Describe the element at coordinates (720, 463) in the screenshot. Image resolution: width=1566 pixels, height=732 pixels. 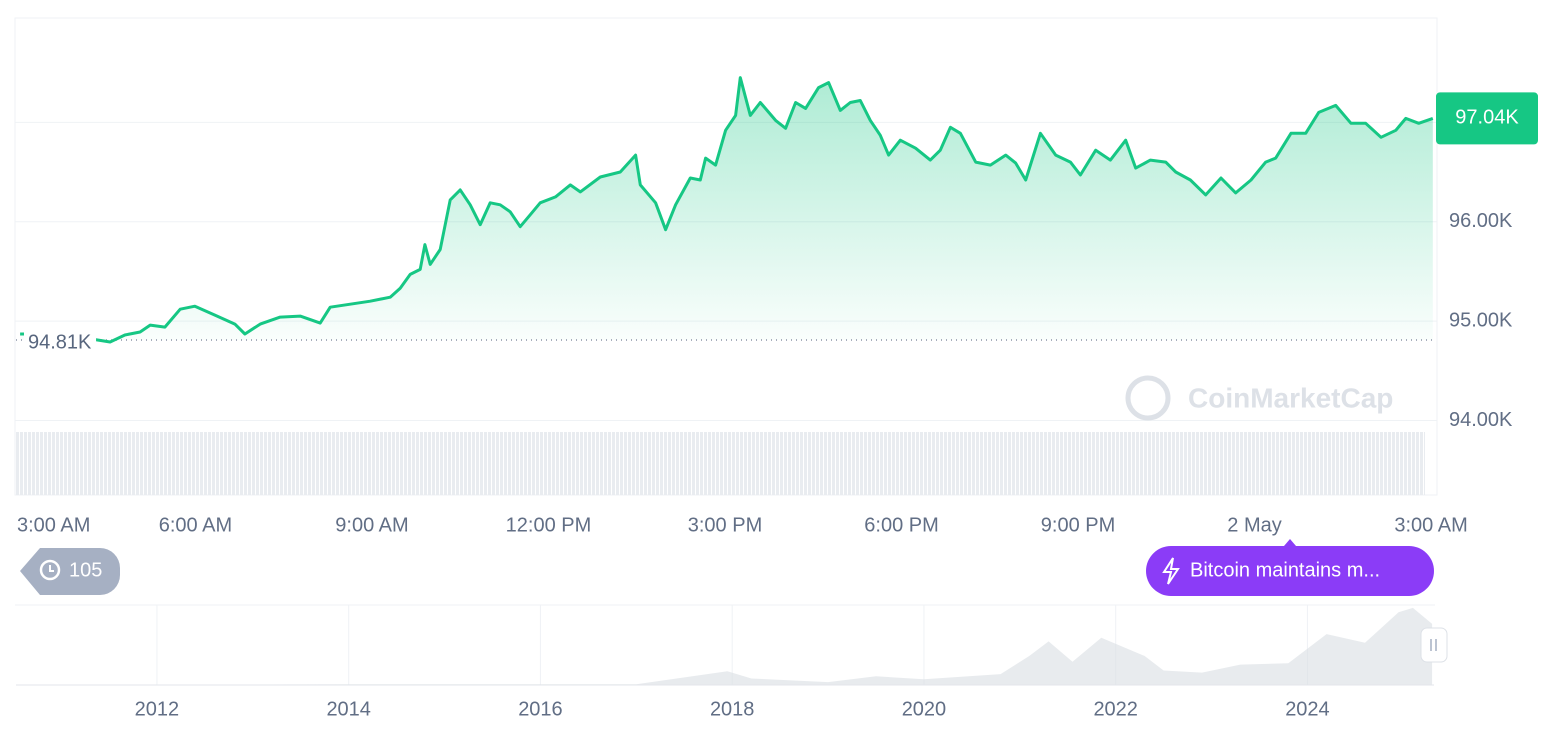
I see `volume-band` at that location.